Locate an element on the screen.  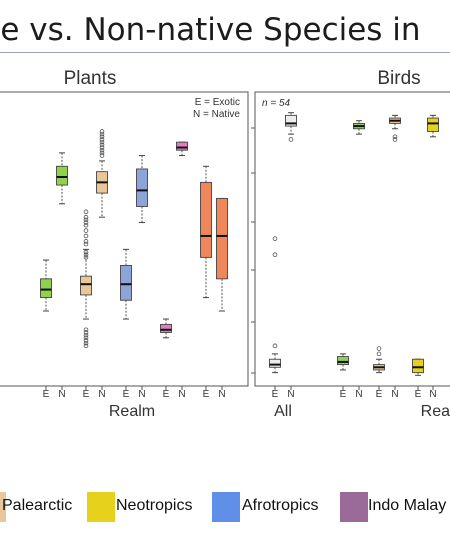
panel-annotation: n = 54 is located at coordinates (276, 103).